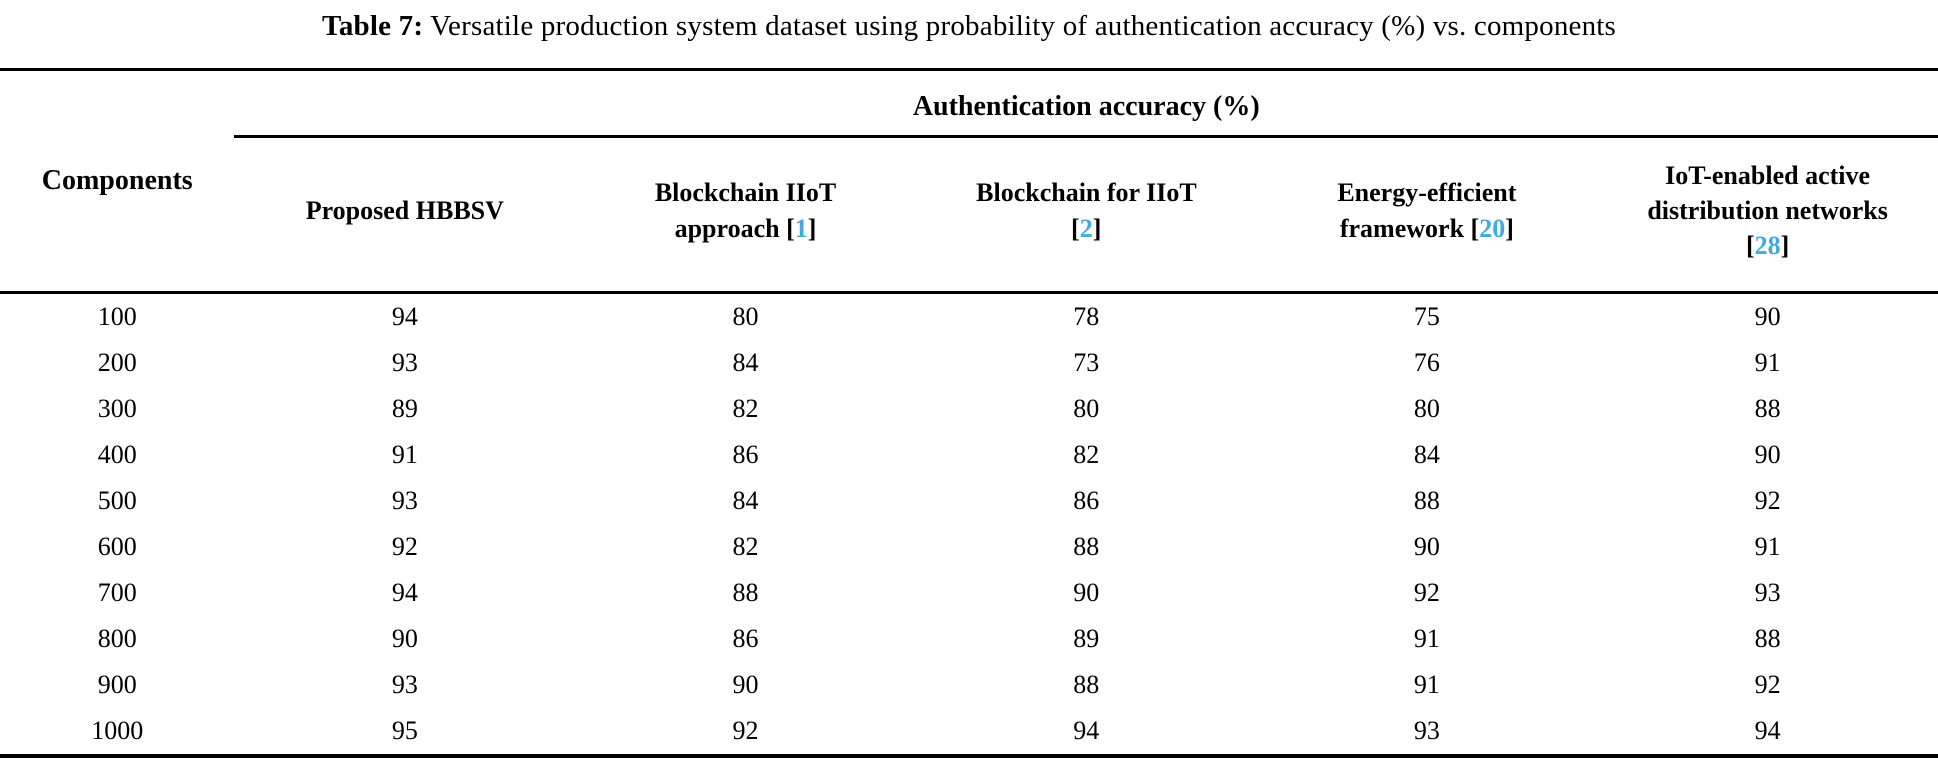 The image size is (1938, 772). What do you see at coordinates (1426, 362) in the screenshot?
I see `table-cell: 76` at bounding box center [1426, 362].